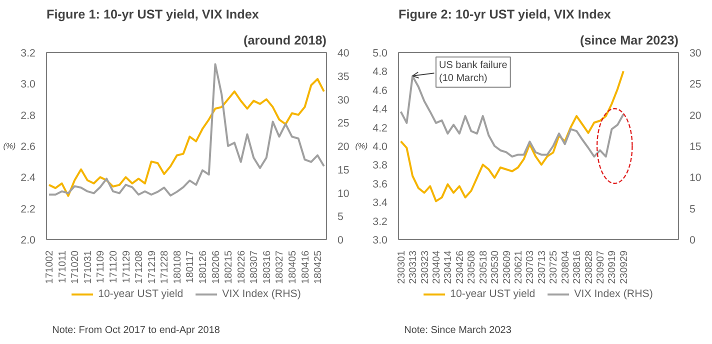  I want to click on x-tick-label: 171020, so click(76, 267).